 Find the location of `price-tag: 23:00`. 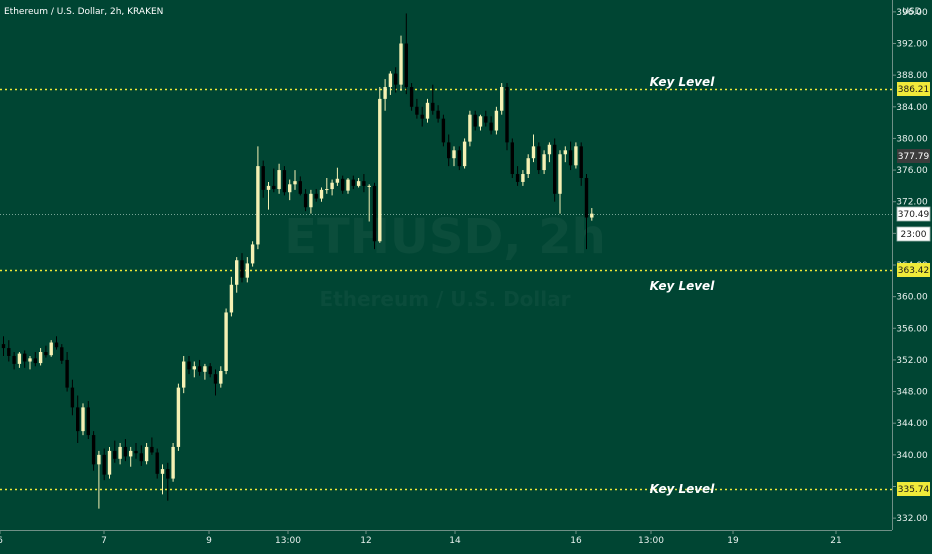

price-tag: 23:00 is located at coordinates (913, 234).